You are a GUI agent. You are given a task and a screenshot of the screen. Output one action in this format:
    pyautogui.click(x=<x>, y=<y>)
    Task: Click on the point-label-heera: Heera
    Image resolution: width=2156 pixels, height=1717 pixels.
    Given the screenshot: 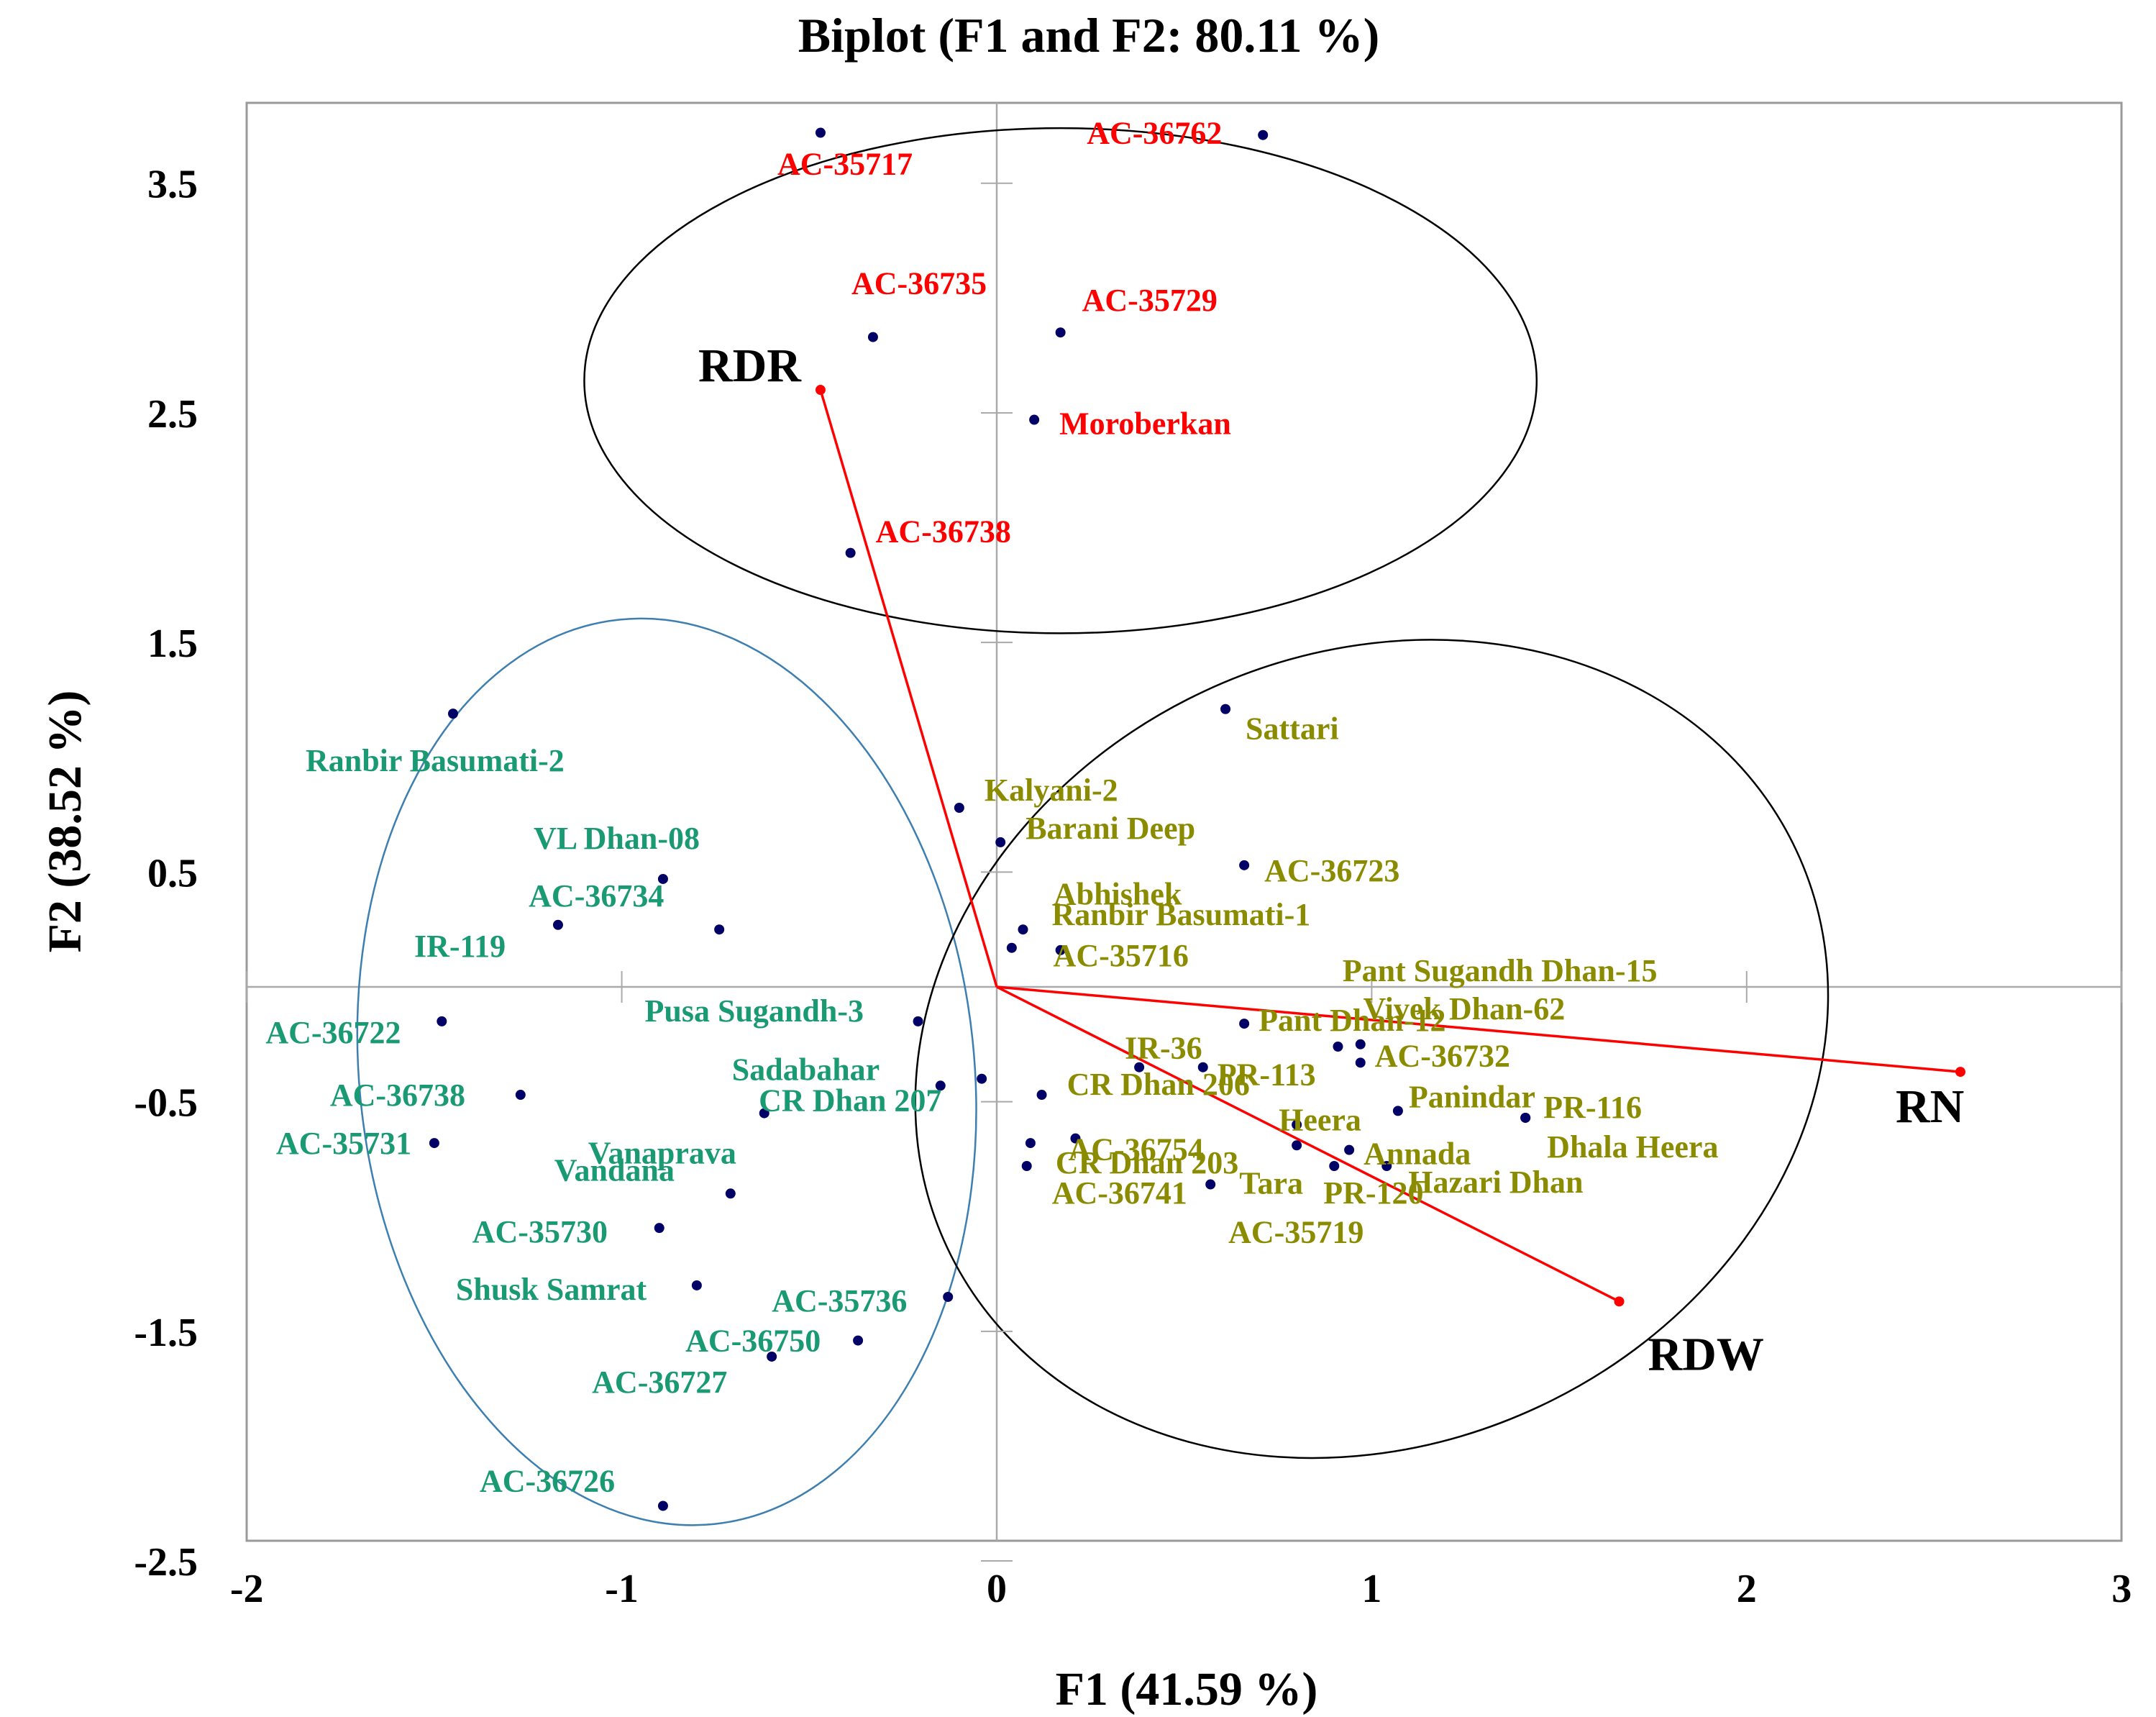 What is the action you would take?
    pyautogui.click(x=1320, y=1120)
    